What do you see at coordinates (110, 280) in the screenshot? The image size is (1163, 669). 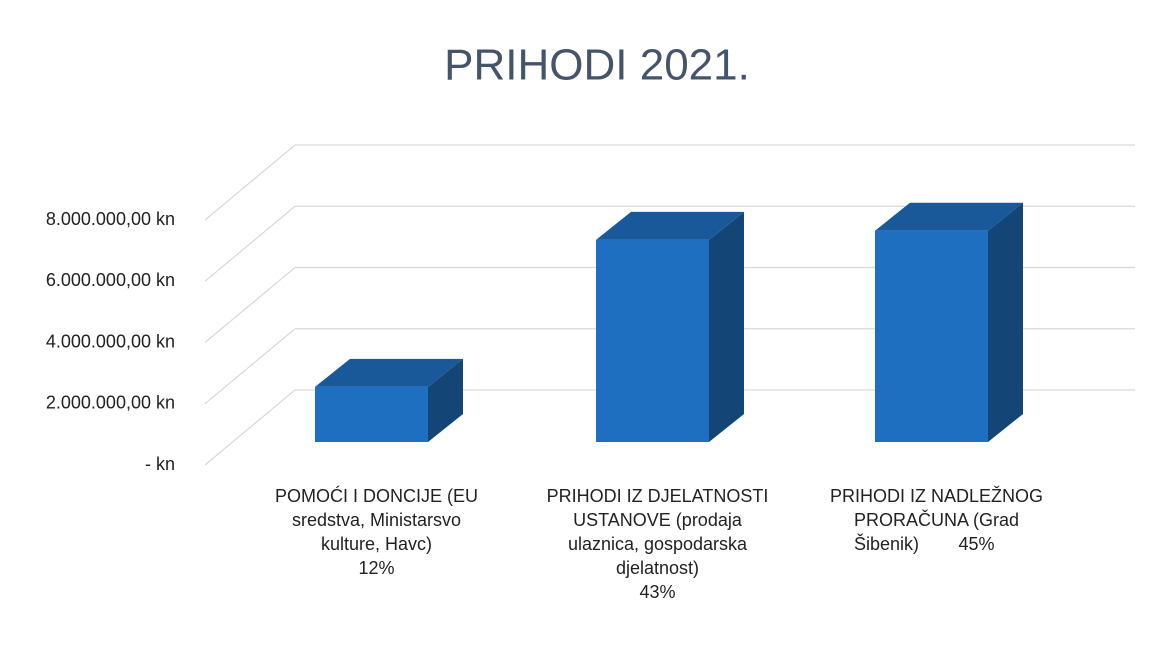 I see `y-tick-label: 6.000.000,00 kn` at bounding box center [110, 280].